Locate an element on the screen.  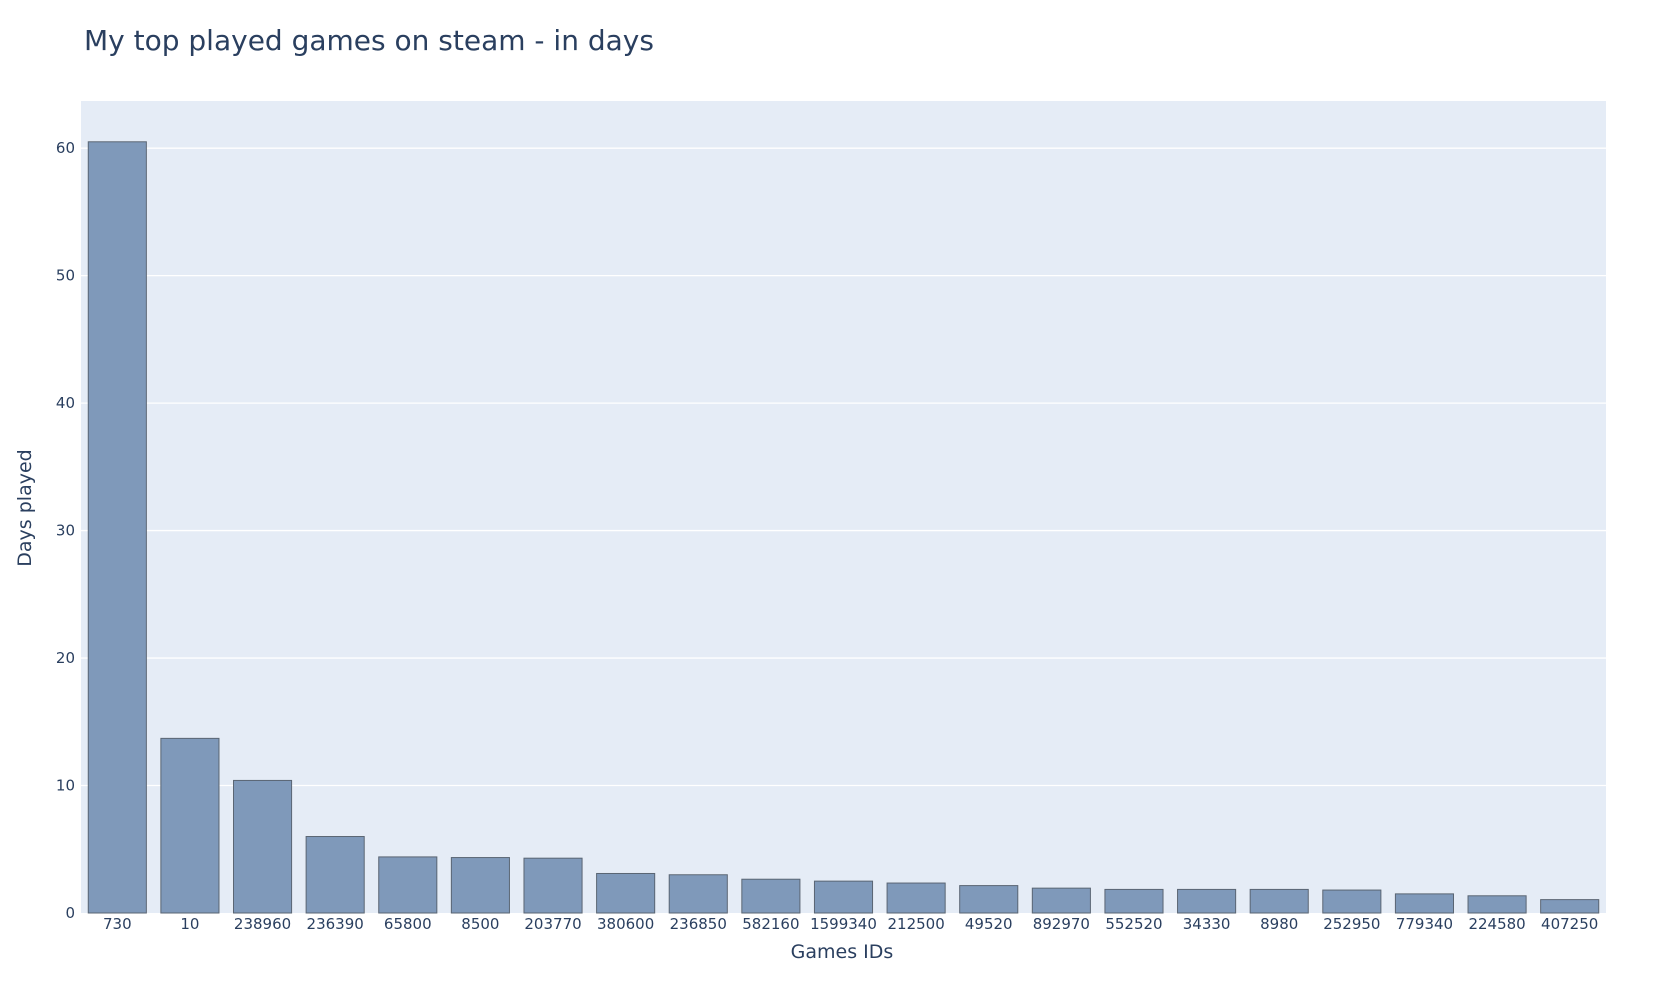
x-tick-label: 252950 is located at coordinates (1351, 924).